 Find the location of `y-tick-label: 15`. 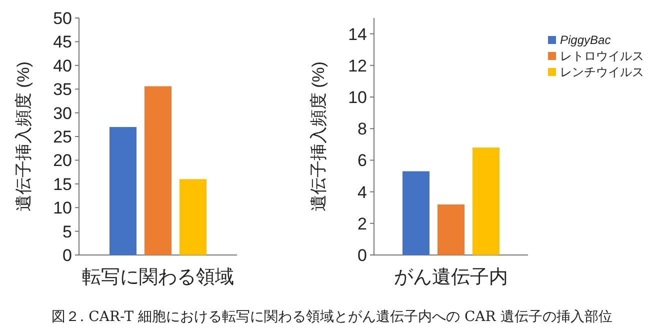

y-tick-label: 15 is located at coordinates (62, 184).